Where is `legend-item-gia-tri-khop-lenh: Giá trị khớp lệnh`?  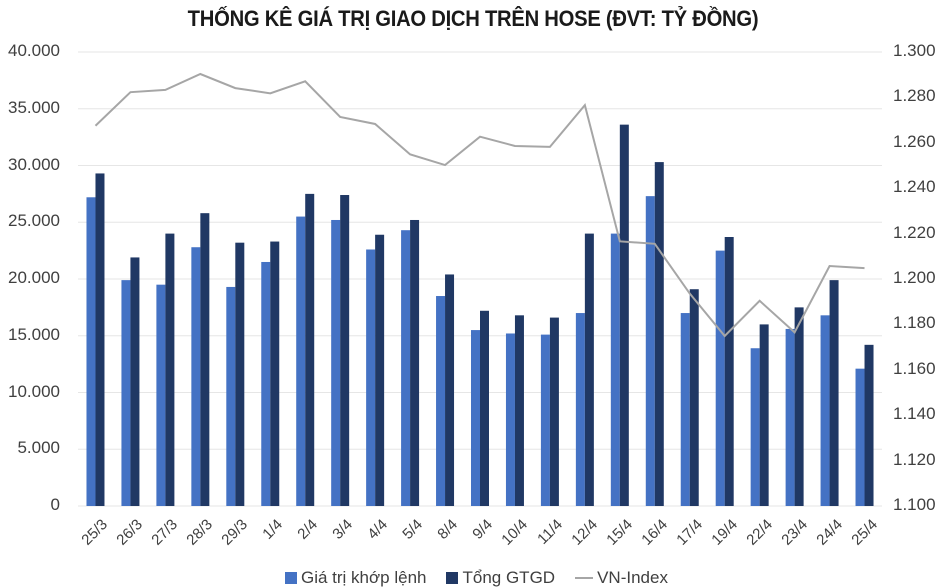
legend-item-gia-tri-khop-lenh: Giá trị khớp lệnh is located at coordinates (355, 578).